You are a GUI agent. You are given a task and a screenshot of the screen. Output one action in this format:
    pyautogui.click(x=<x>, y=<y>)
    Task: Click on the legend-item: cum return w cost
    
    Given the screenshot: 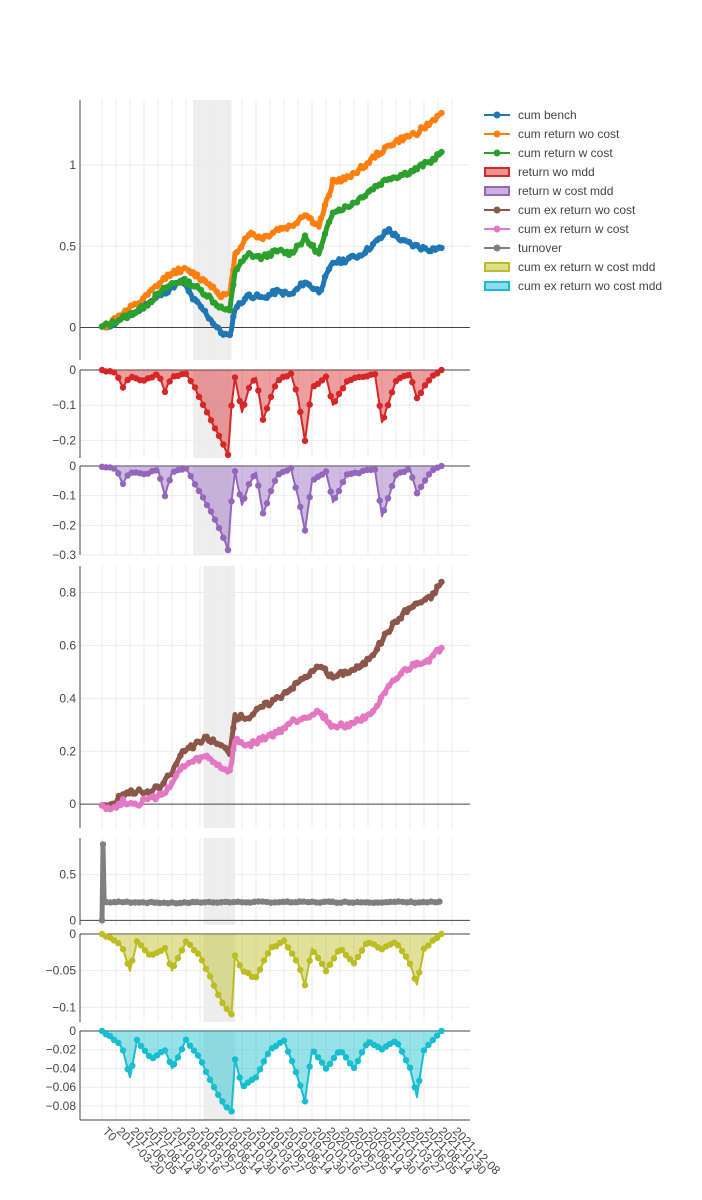 What is the action you would take?
    pyautogui.click(x=573, y=152)
    